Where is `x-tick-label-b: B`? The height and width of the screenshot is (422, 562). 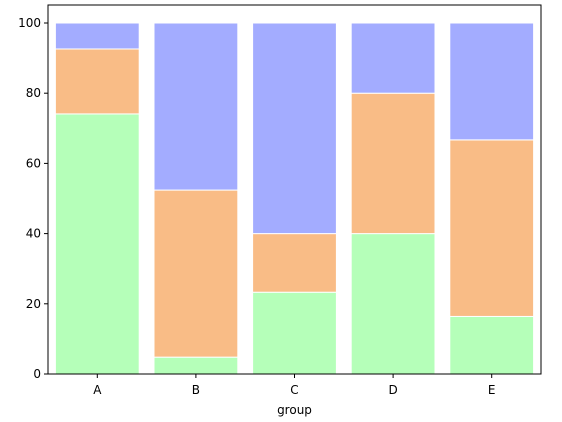
x-tick-label-b: B is located at coordinates (196, 390).